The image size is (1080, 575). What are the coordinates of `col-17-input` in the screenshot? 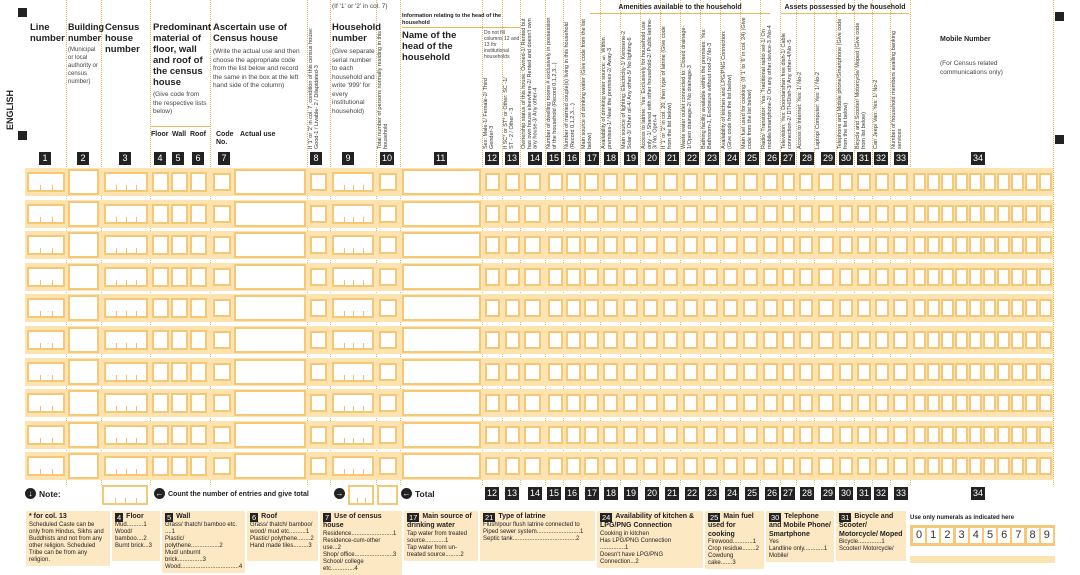 It's located at (591, 403).